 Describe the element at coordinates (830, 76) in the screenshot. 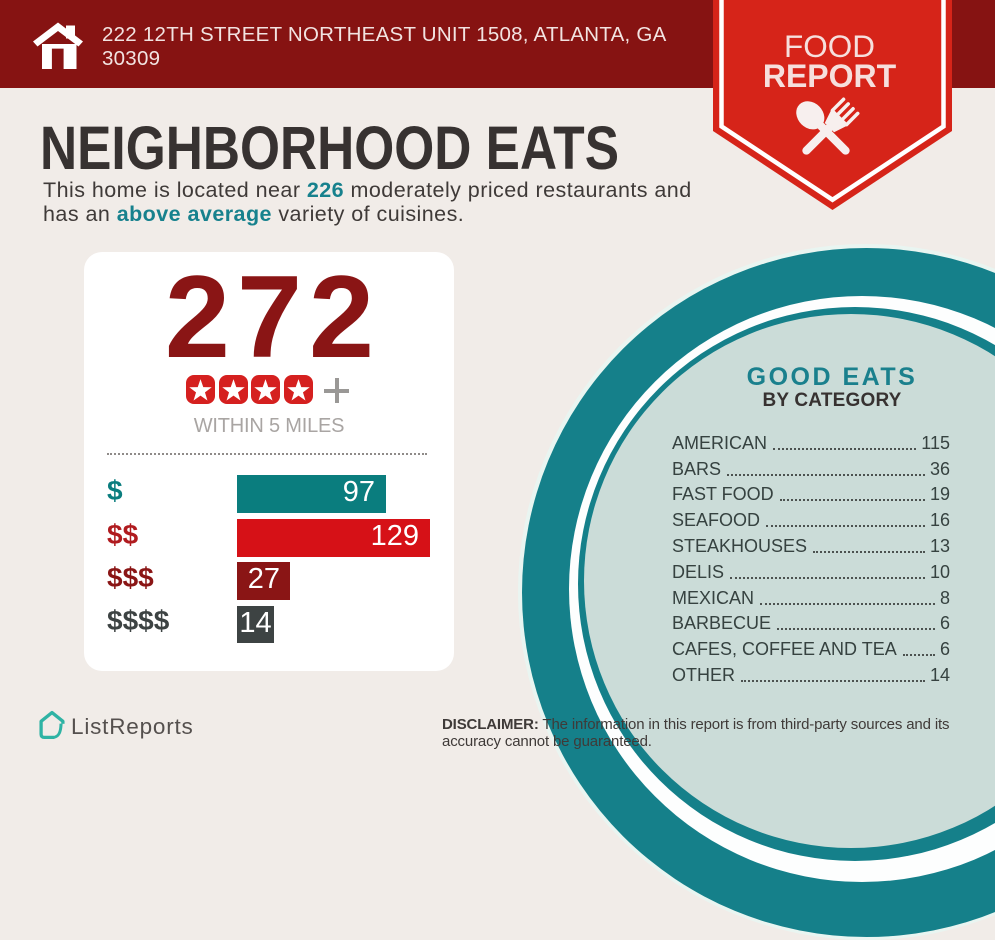

I see `svg-text: REPORT` at that location.